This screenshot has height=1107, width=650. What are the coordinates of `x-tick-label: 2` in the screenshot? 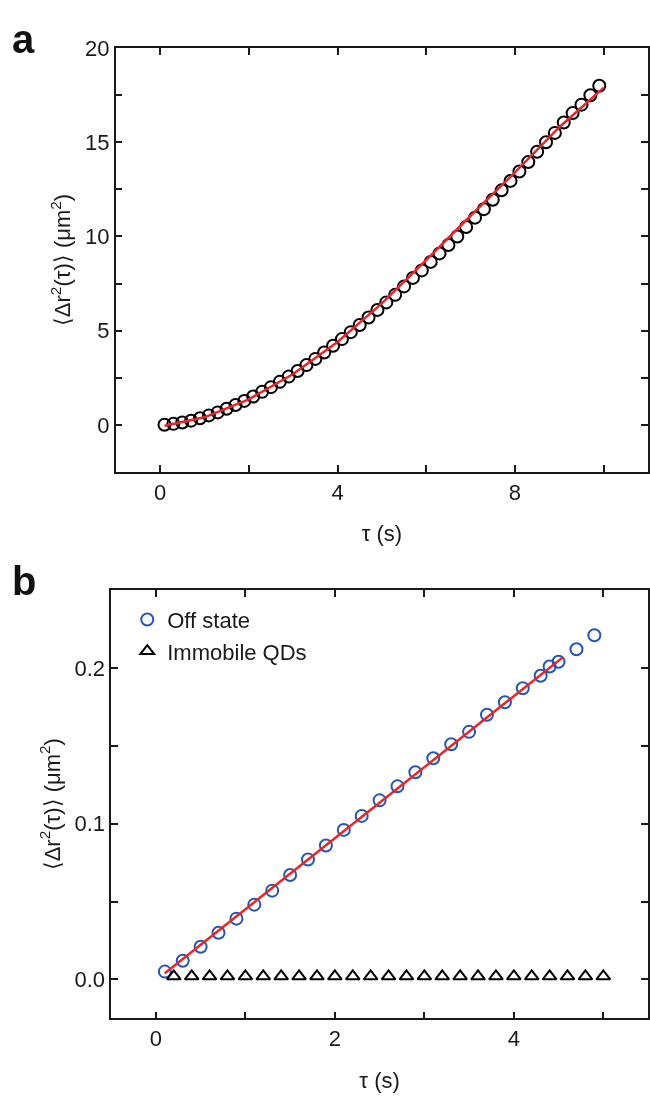 It's located at (334, 1039).